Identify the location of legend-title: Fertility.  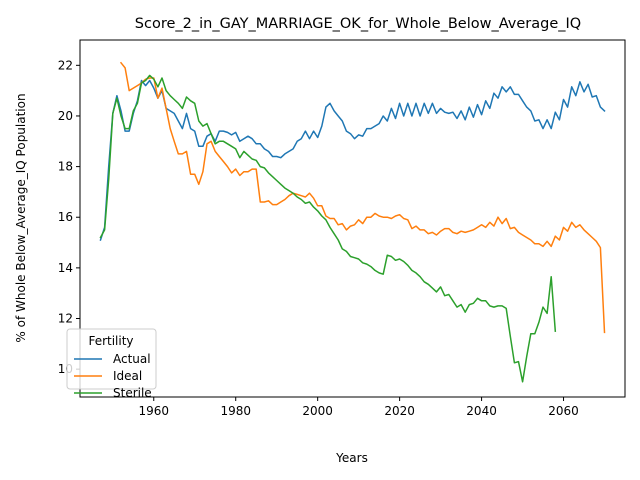
(110, 341).